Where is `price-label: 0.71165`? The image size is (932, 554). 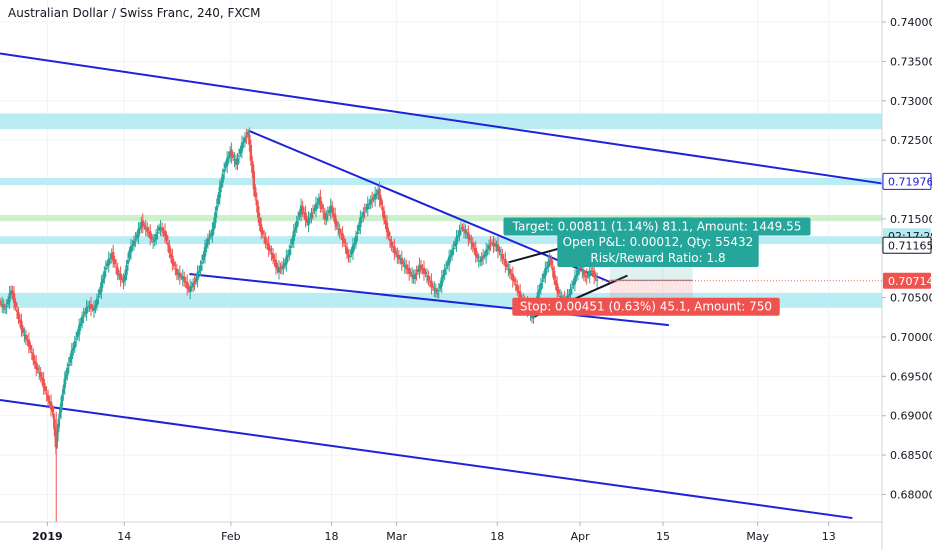 price-label: 0.71165 is located at coordinates (910, 245).